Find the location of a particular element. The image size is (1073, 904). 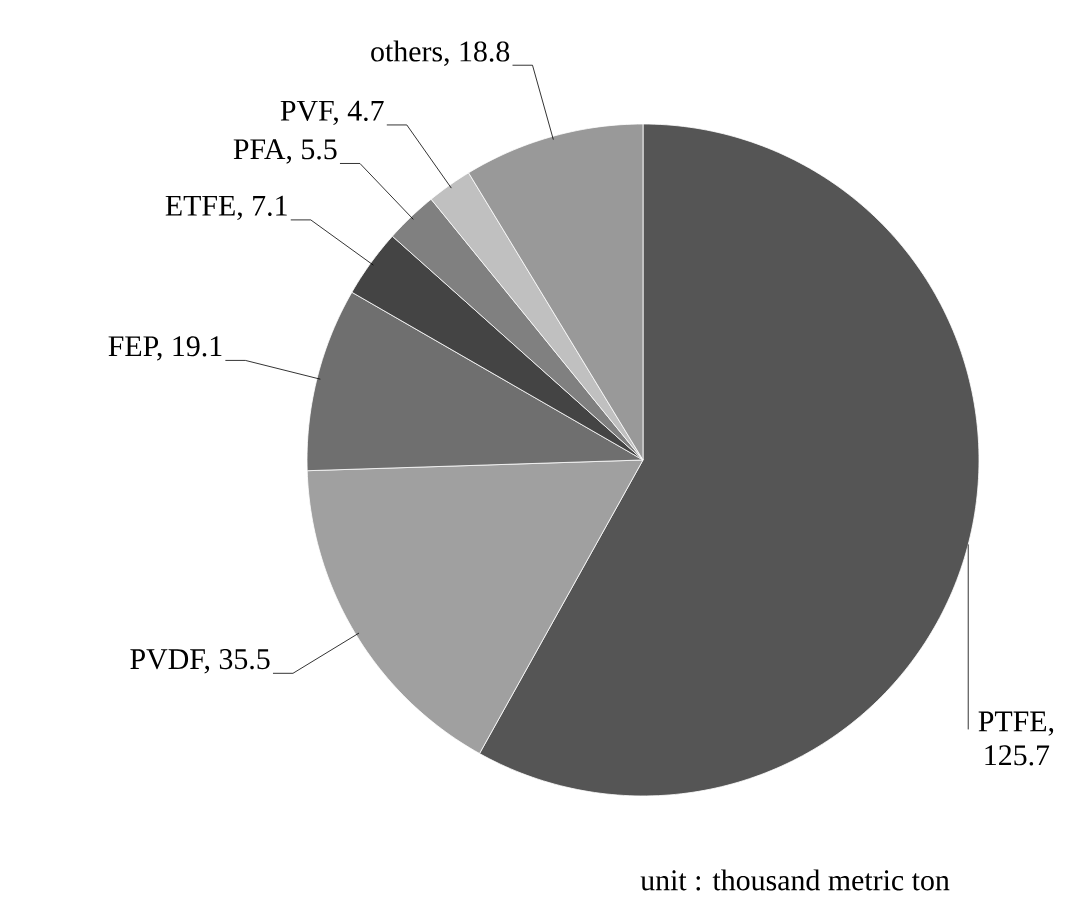

data-label: FEP, 19.1 is located at coordinates (165, 348).